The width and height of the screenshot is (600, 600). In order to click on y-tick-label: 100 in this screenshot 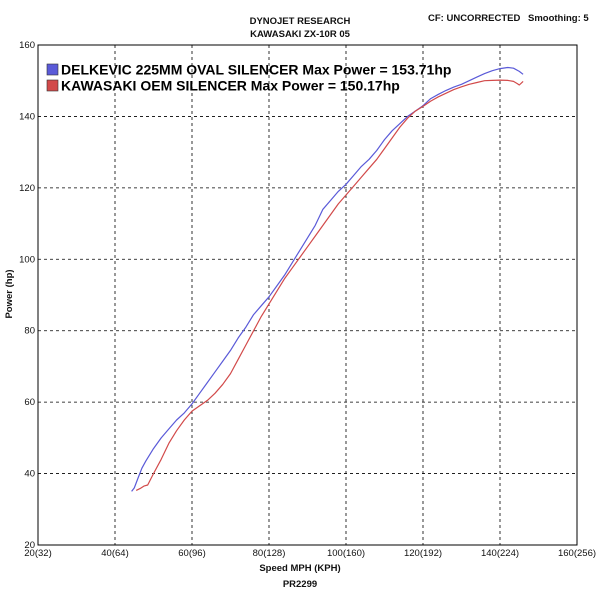, I will do `click(27, 259)`.